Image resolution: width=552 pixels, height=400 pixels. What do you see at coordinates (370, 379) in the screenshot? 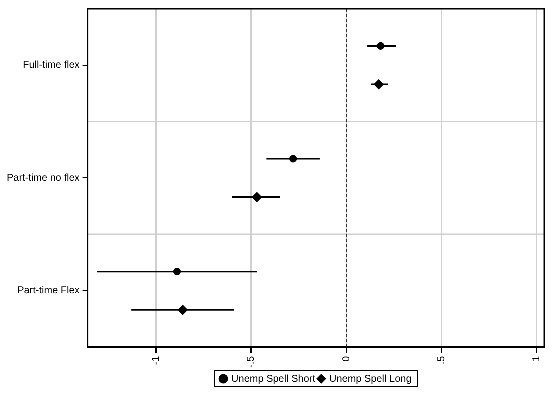
I see `legend-label: Unemp Spell Long` at bounding box center [370, 379].